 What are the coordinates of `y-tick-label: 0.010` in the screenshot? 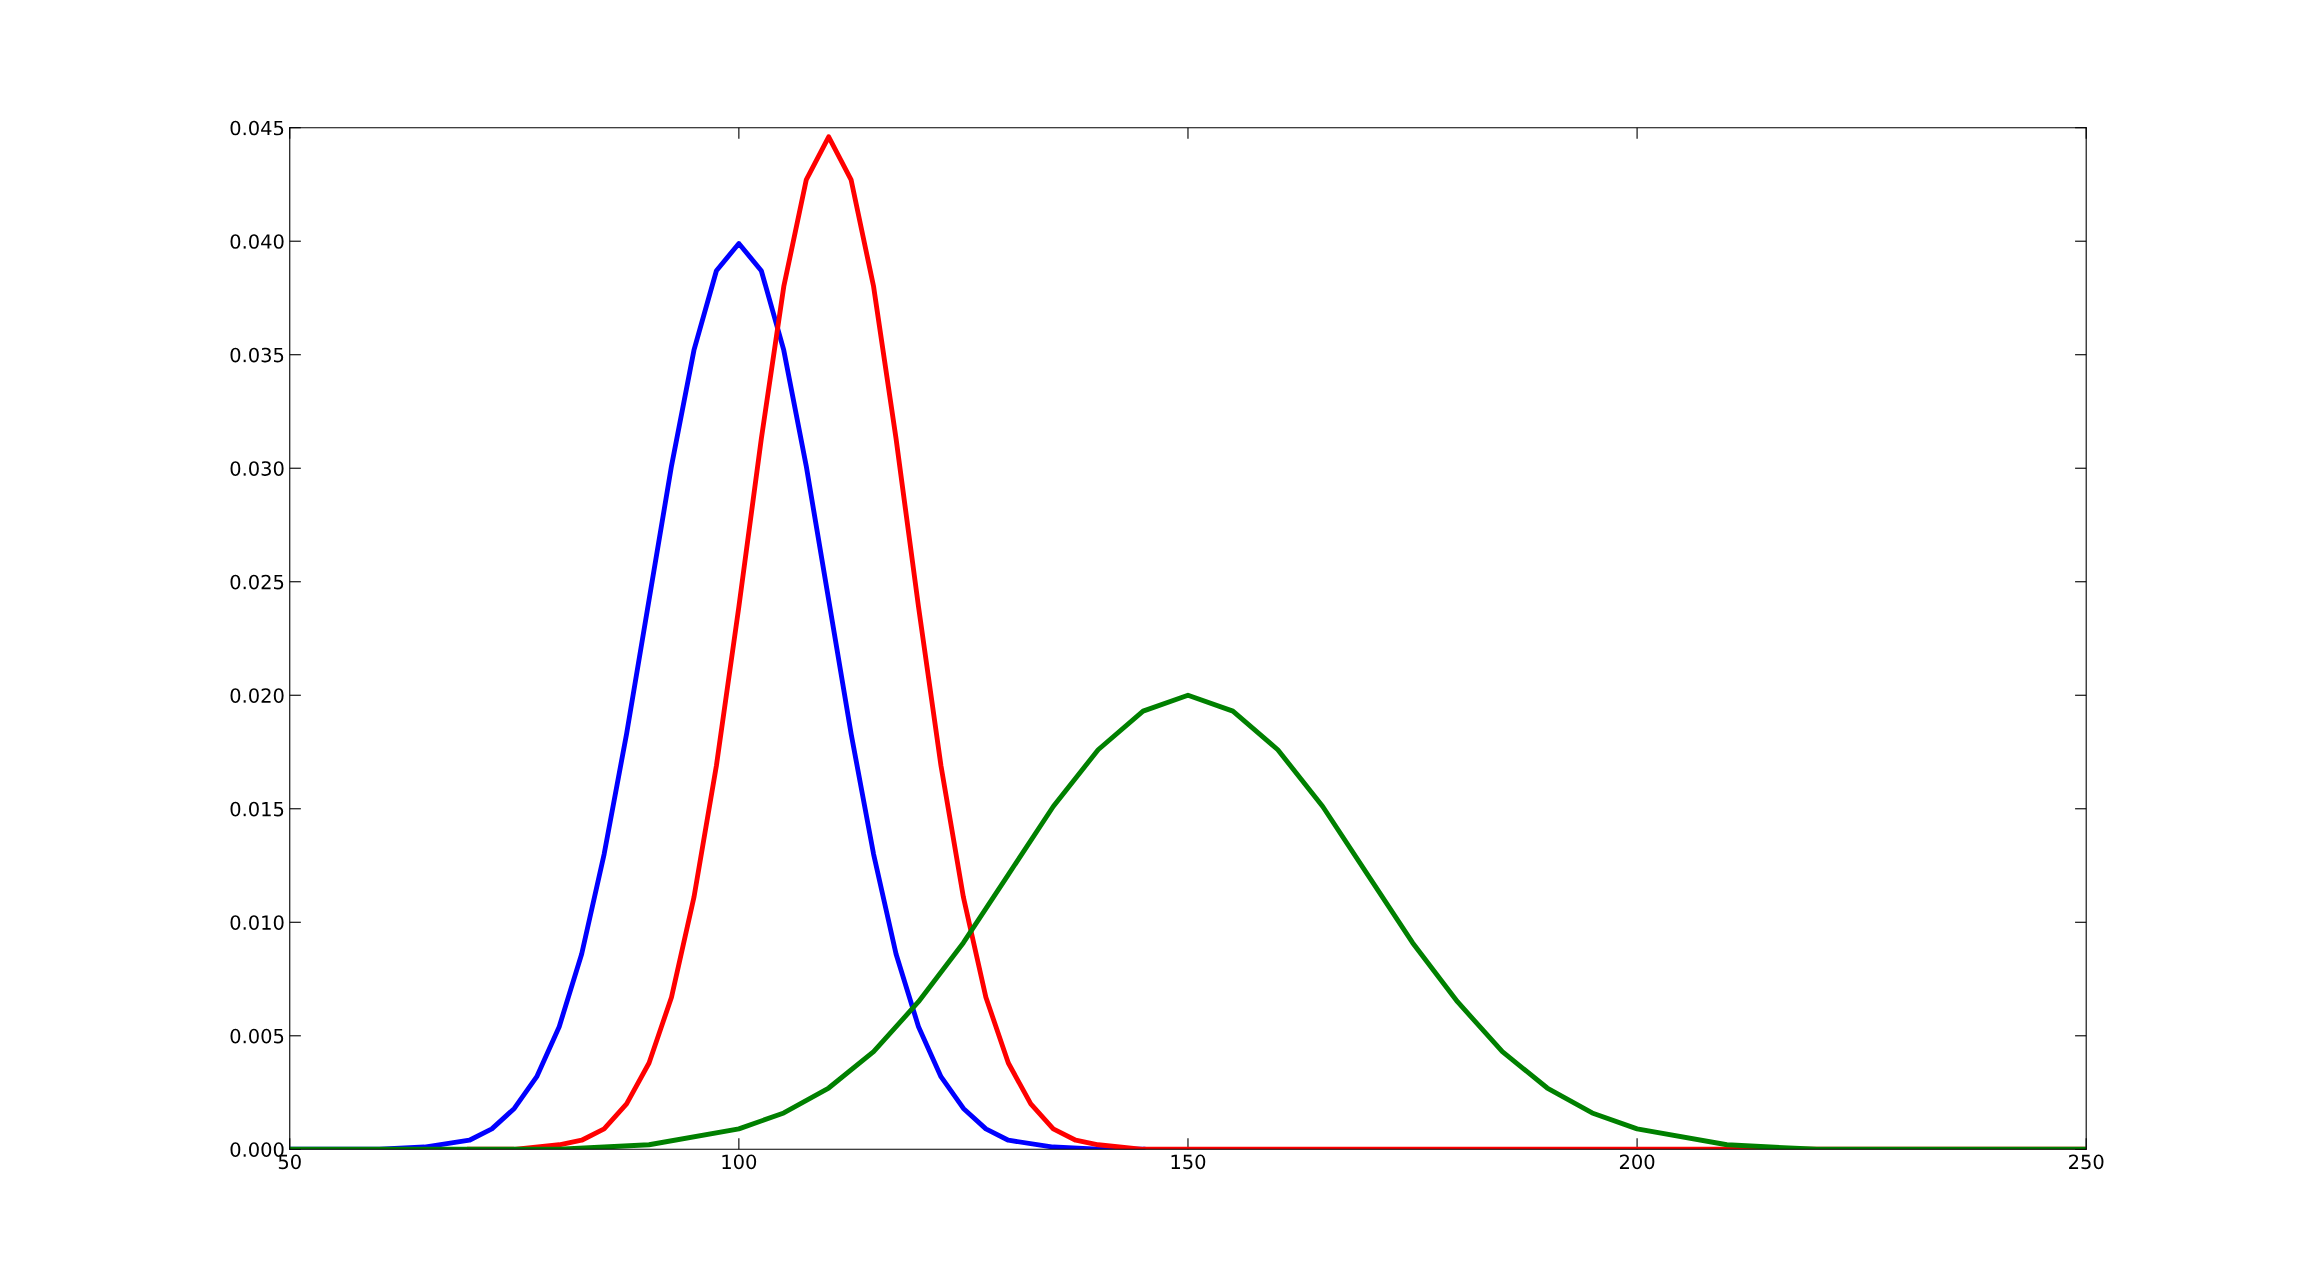 It's located at (257, 922).